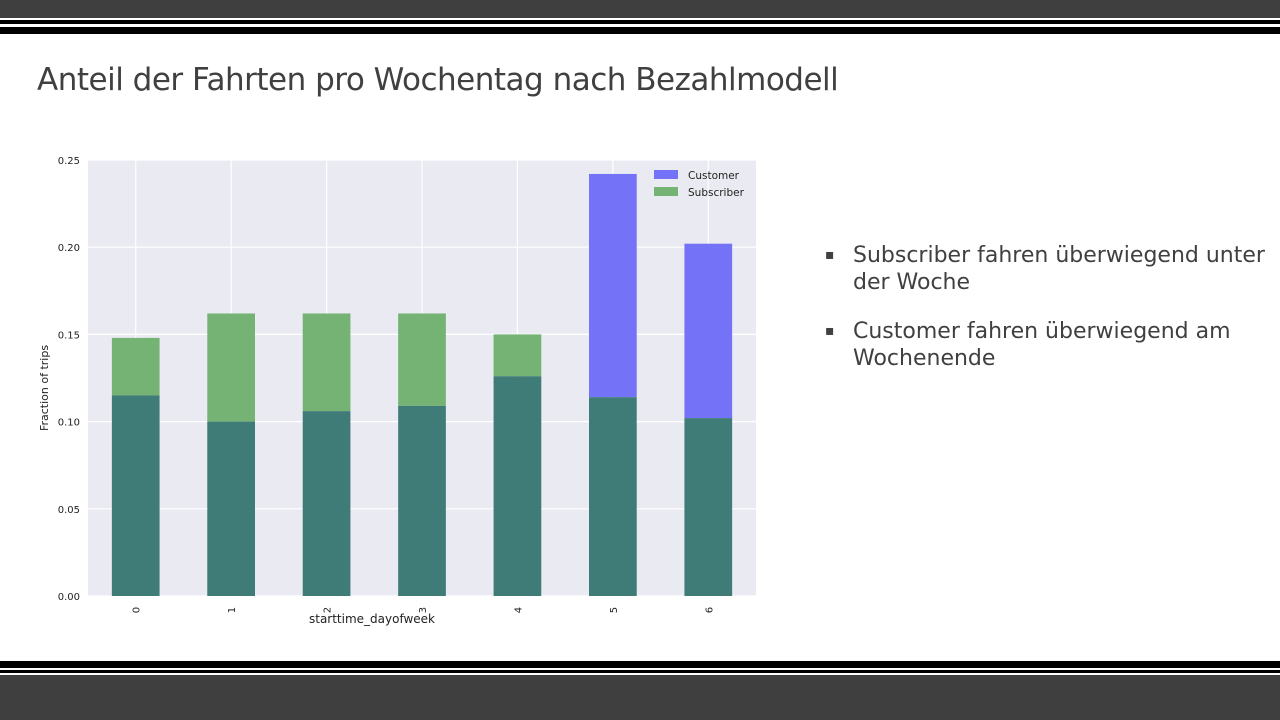  What do you see at coordinates (69, 510) in the screenshot?
I see `y-tick-label: 0.05` at bounding box center [69, 510].